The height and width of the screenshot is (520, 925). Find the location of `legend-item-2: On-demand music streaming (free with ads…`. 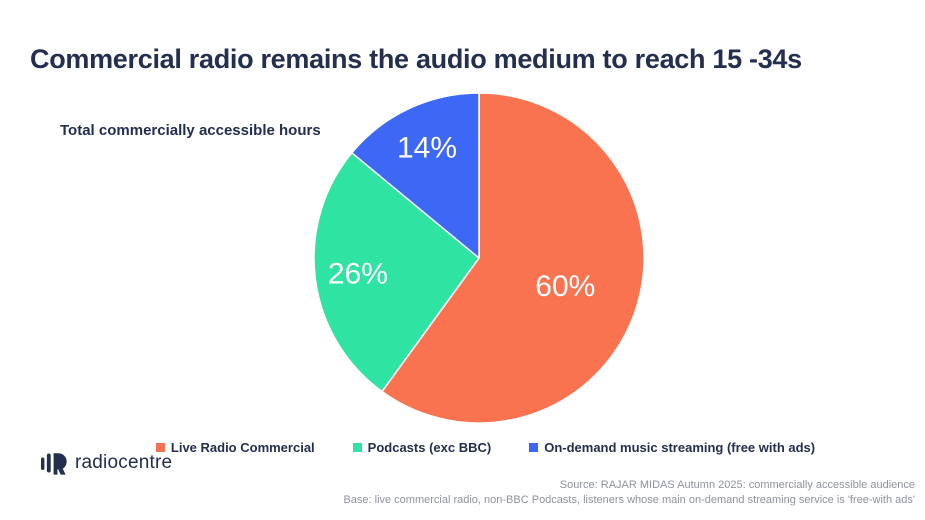

legend-item-2: On-demand music streaming (free with ads… is located at coordinates (672, 447).